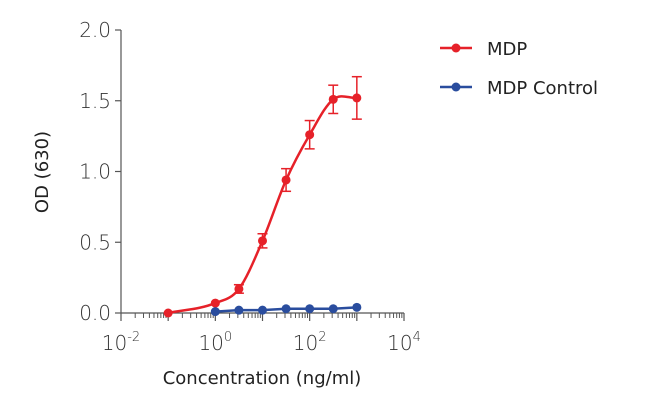 This screenshot has height=410, width=650. Describe the element at coordinates (121, 342) in the screenshot. I see `x-tick-label: 10⁻²` at that location.